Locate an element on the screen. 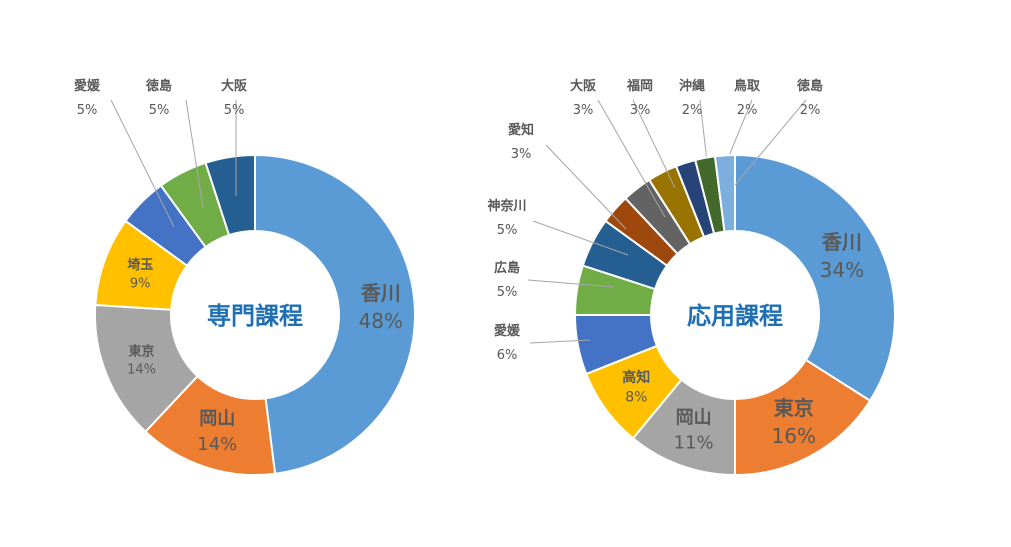 This screenshot has width=1011, height=547. slice-label: 鳥取 is located at coordinates (747, 86).